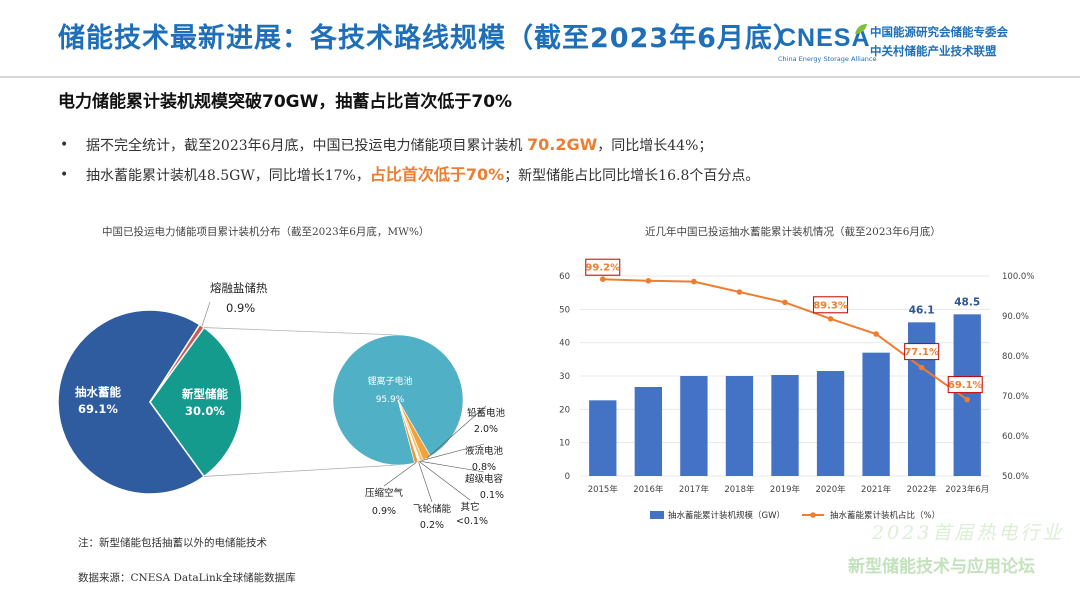 This screenshot has height=607, width=1080. What do you see at coordinates (657, 515) in the screenshot?
I see `legend-swatch-bar` at bounding box center [657, 515].